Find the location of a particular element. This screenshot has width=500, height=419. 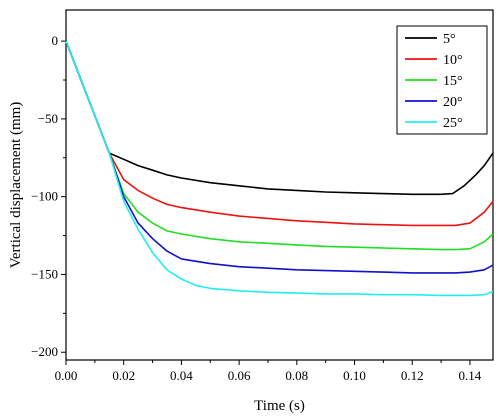

x-tick-label: 0.14 is located at coordinates (470, 375).